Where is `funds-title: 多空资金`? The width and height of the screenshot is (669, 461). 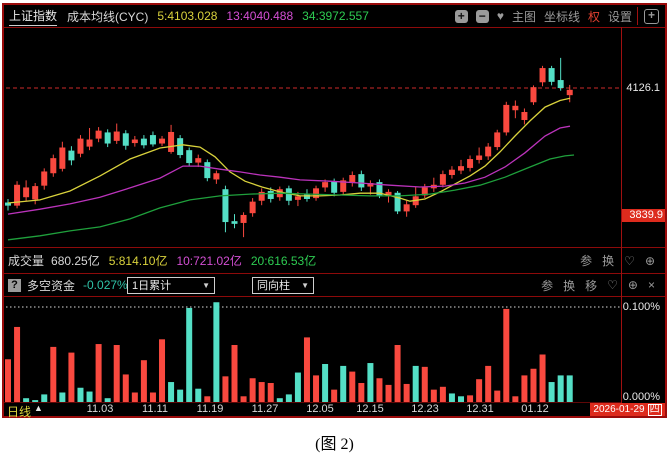 funds-title: 多空资金 is located at coordinates (51, 285).